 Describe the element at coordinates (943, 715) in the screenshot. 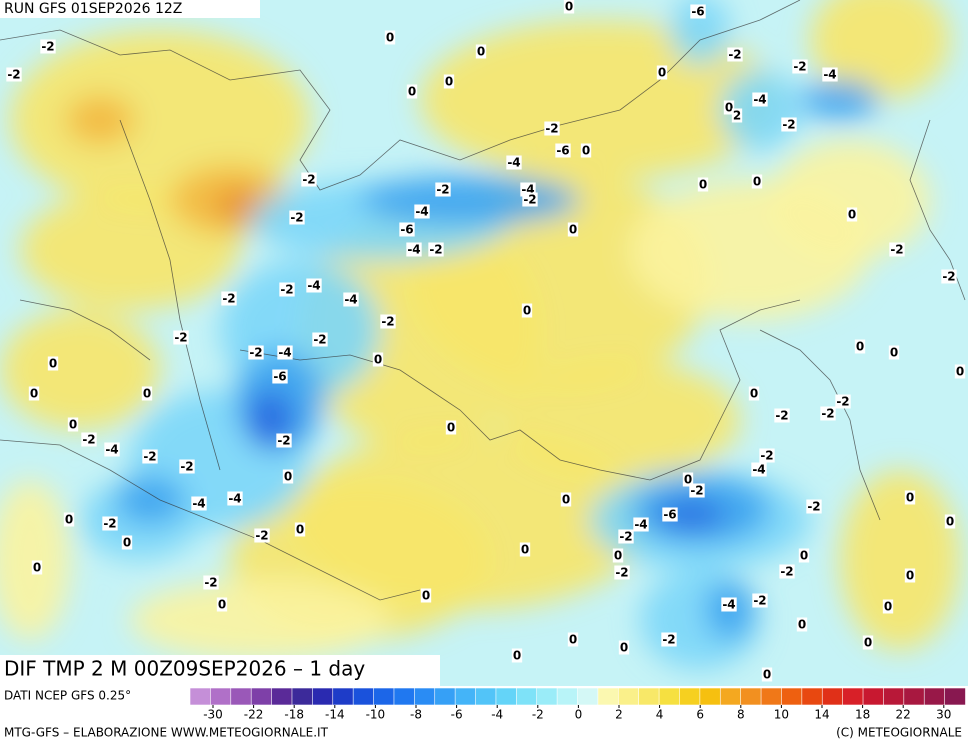

I see `colorbar-tick-label: 30` at that location.